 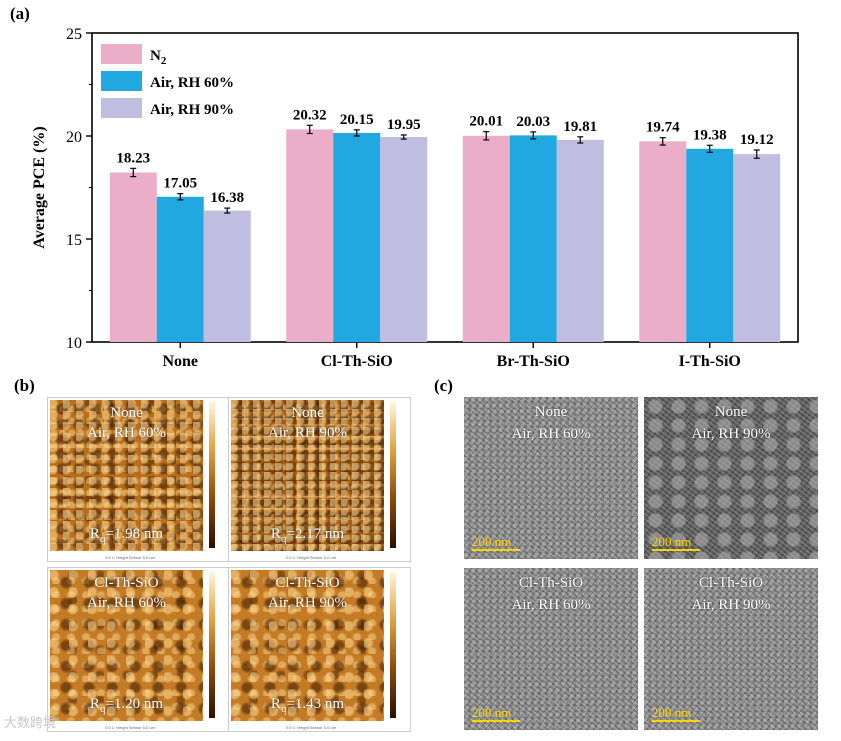 What do you see at coordinates (551, 478) in the screenshot?
I see `sem-image: None Air, RH 60% 200 nm` at bounding box center [551, 478].